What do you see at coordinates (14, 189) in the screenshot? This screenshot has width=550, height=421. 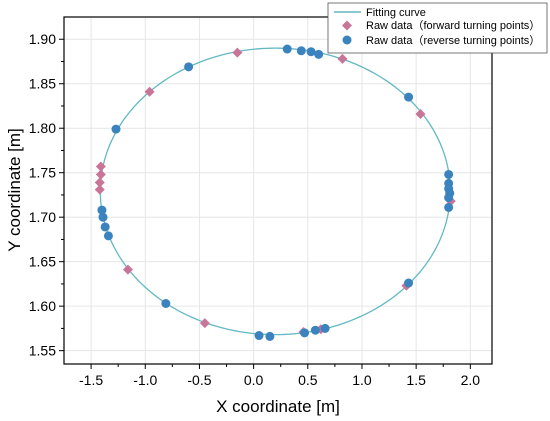 I see `y-axis-title: Y coordinate [m]` at bounding box center [14, 189].